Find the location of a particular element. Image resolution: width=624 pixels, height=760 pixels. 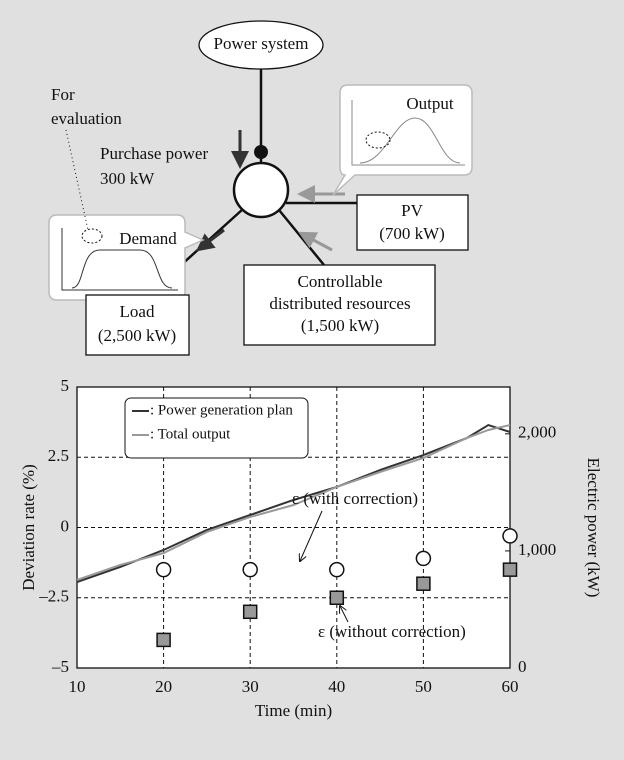

label: distributed resources is located at coordinates (339, 303).